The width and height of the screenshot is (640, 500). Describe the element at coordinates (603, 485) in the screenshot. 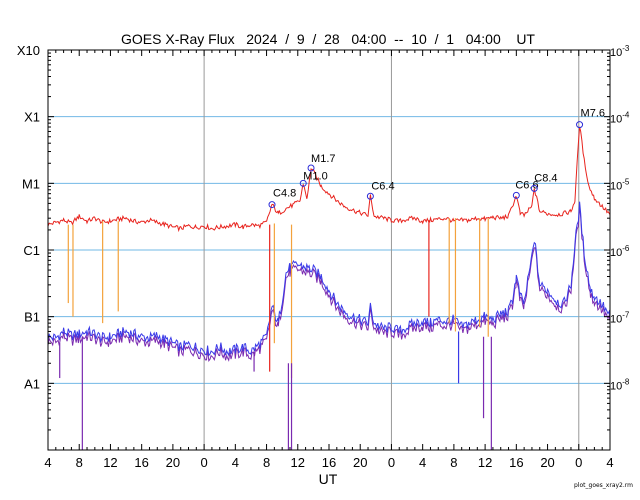

I see `credit-label: plot_goes_xray2.rm` at that location.